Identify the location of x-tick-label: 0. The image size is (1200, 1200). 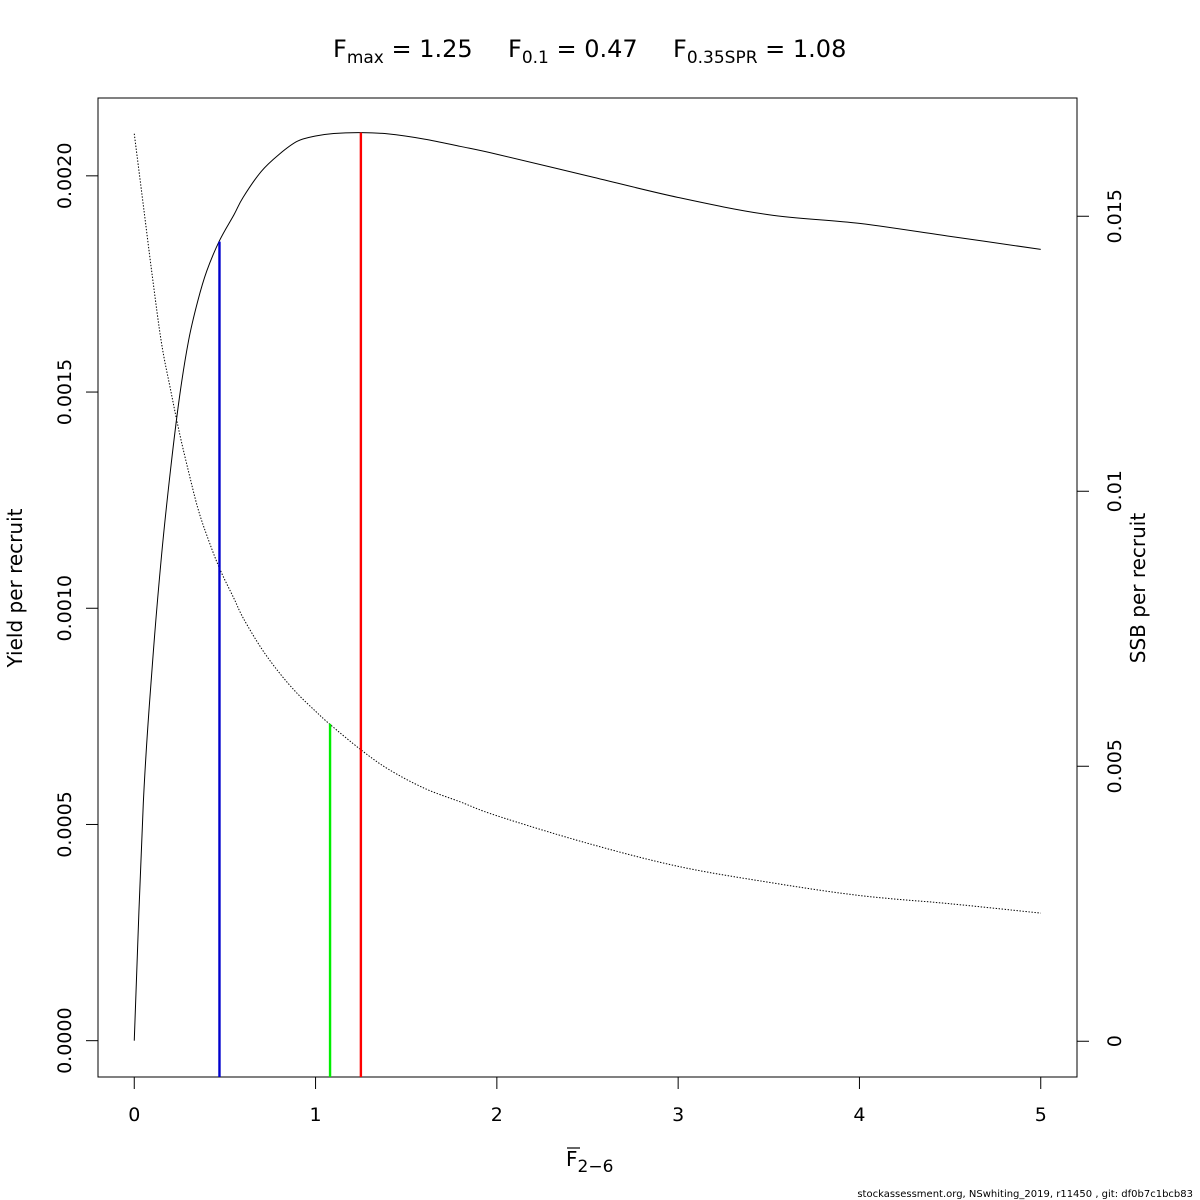
(134, 1115).